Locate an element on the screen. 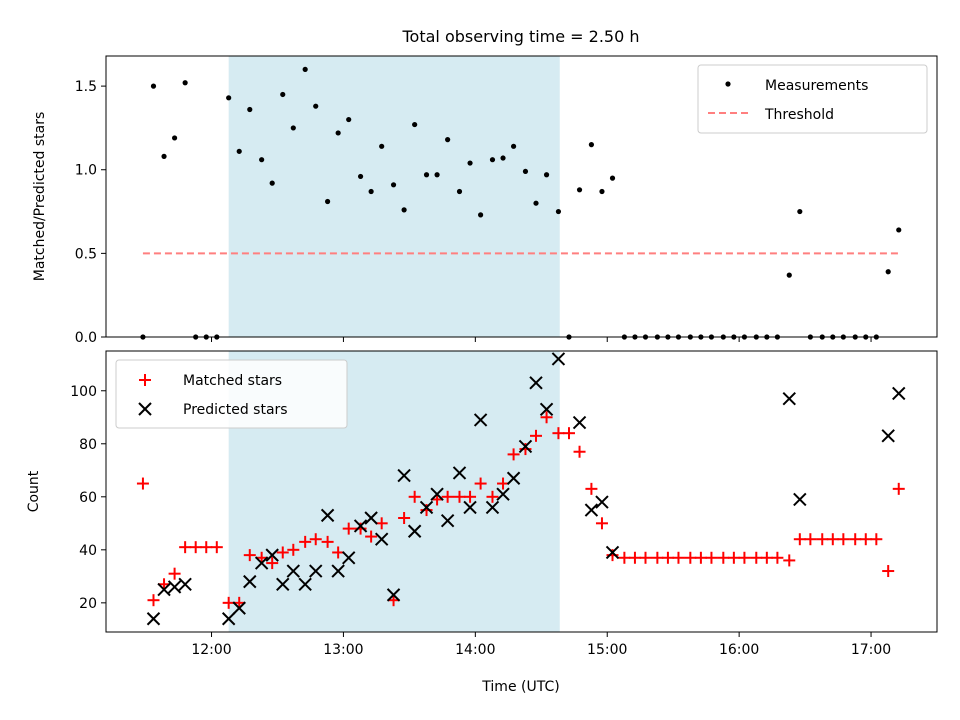 The height and width of the screenshot is (720, 960). bottom-legend-box is located at coordinates (231, 394).